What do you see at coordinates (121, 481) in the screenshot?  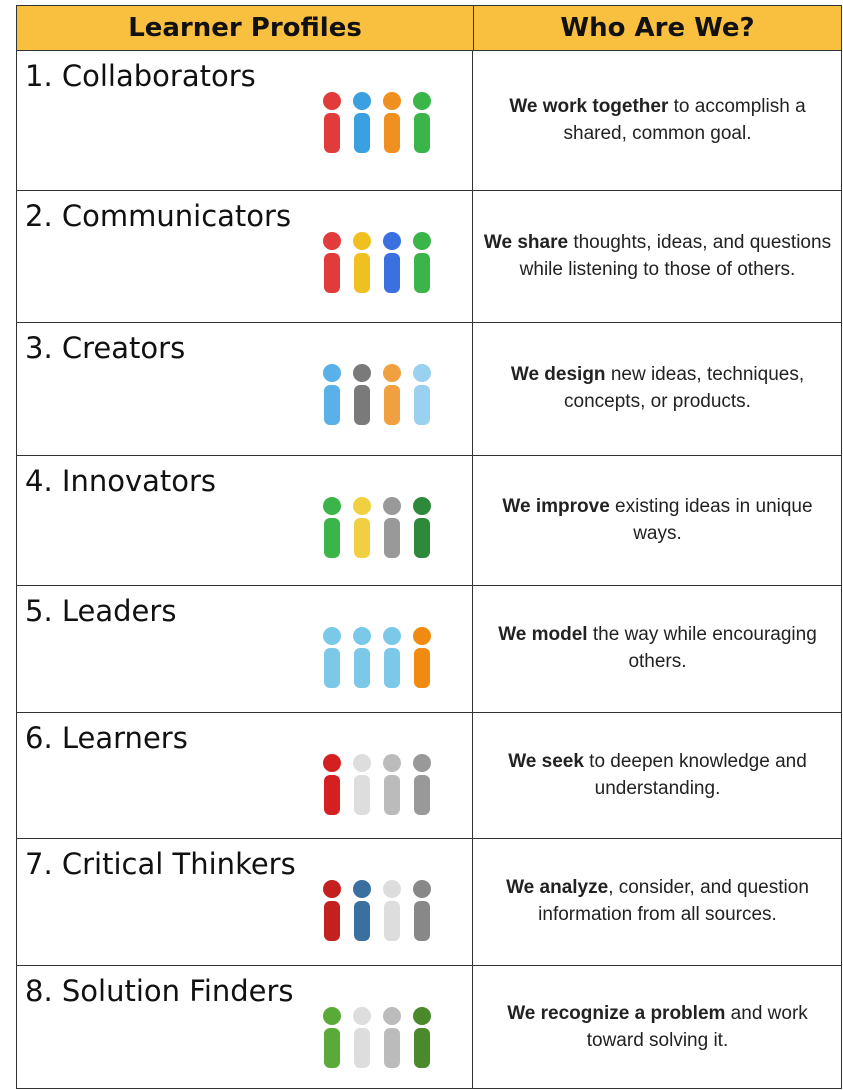 I see `profile-name: 4. Innovators` at bounding box center [121, 481].